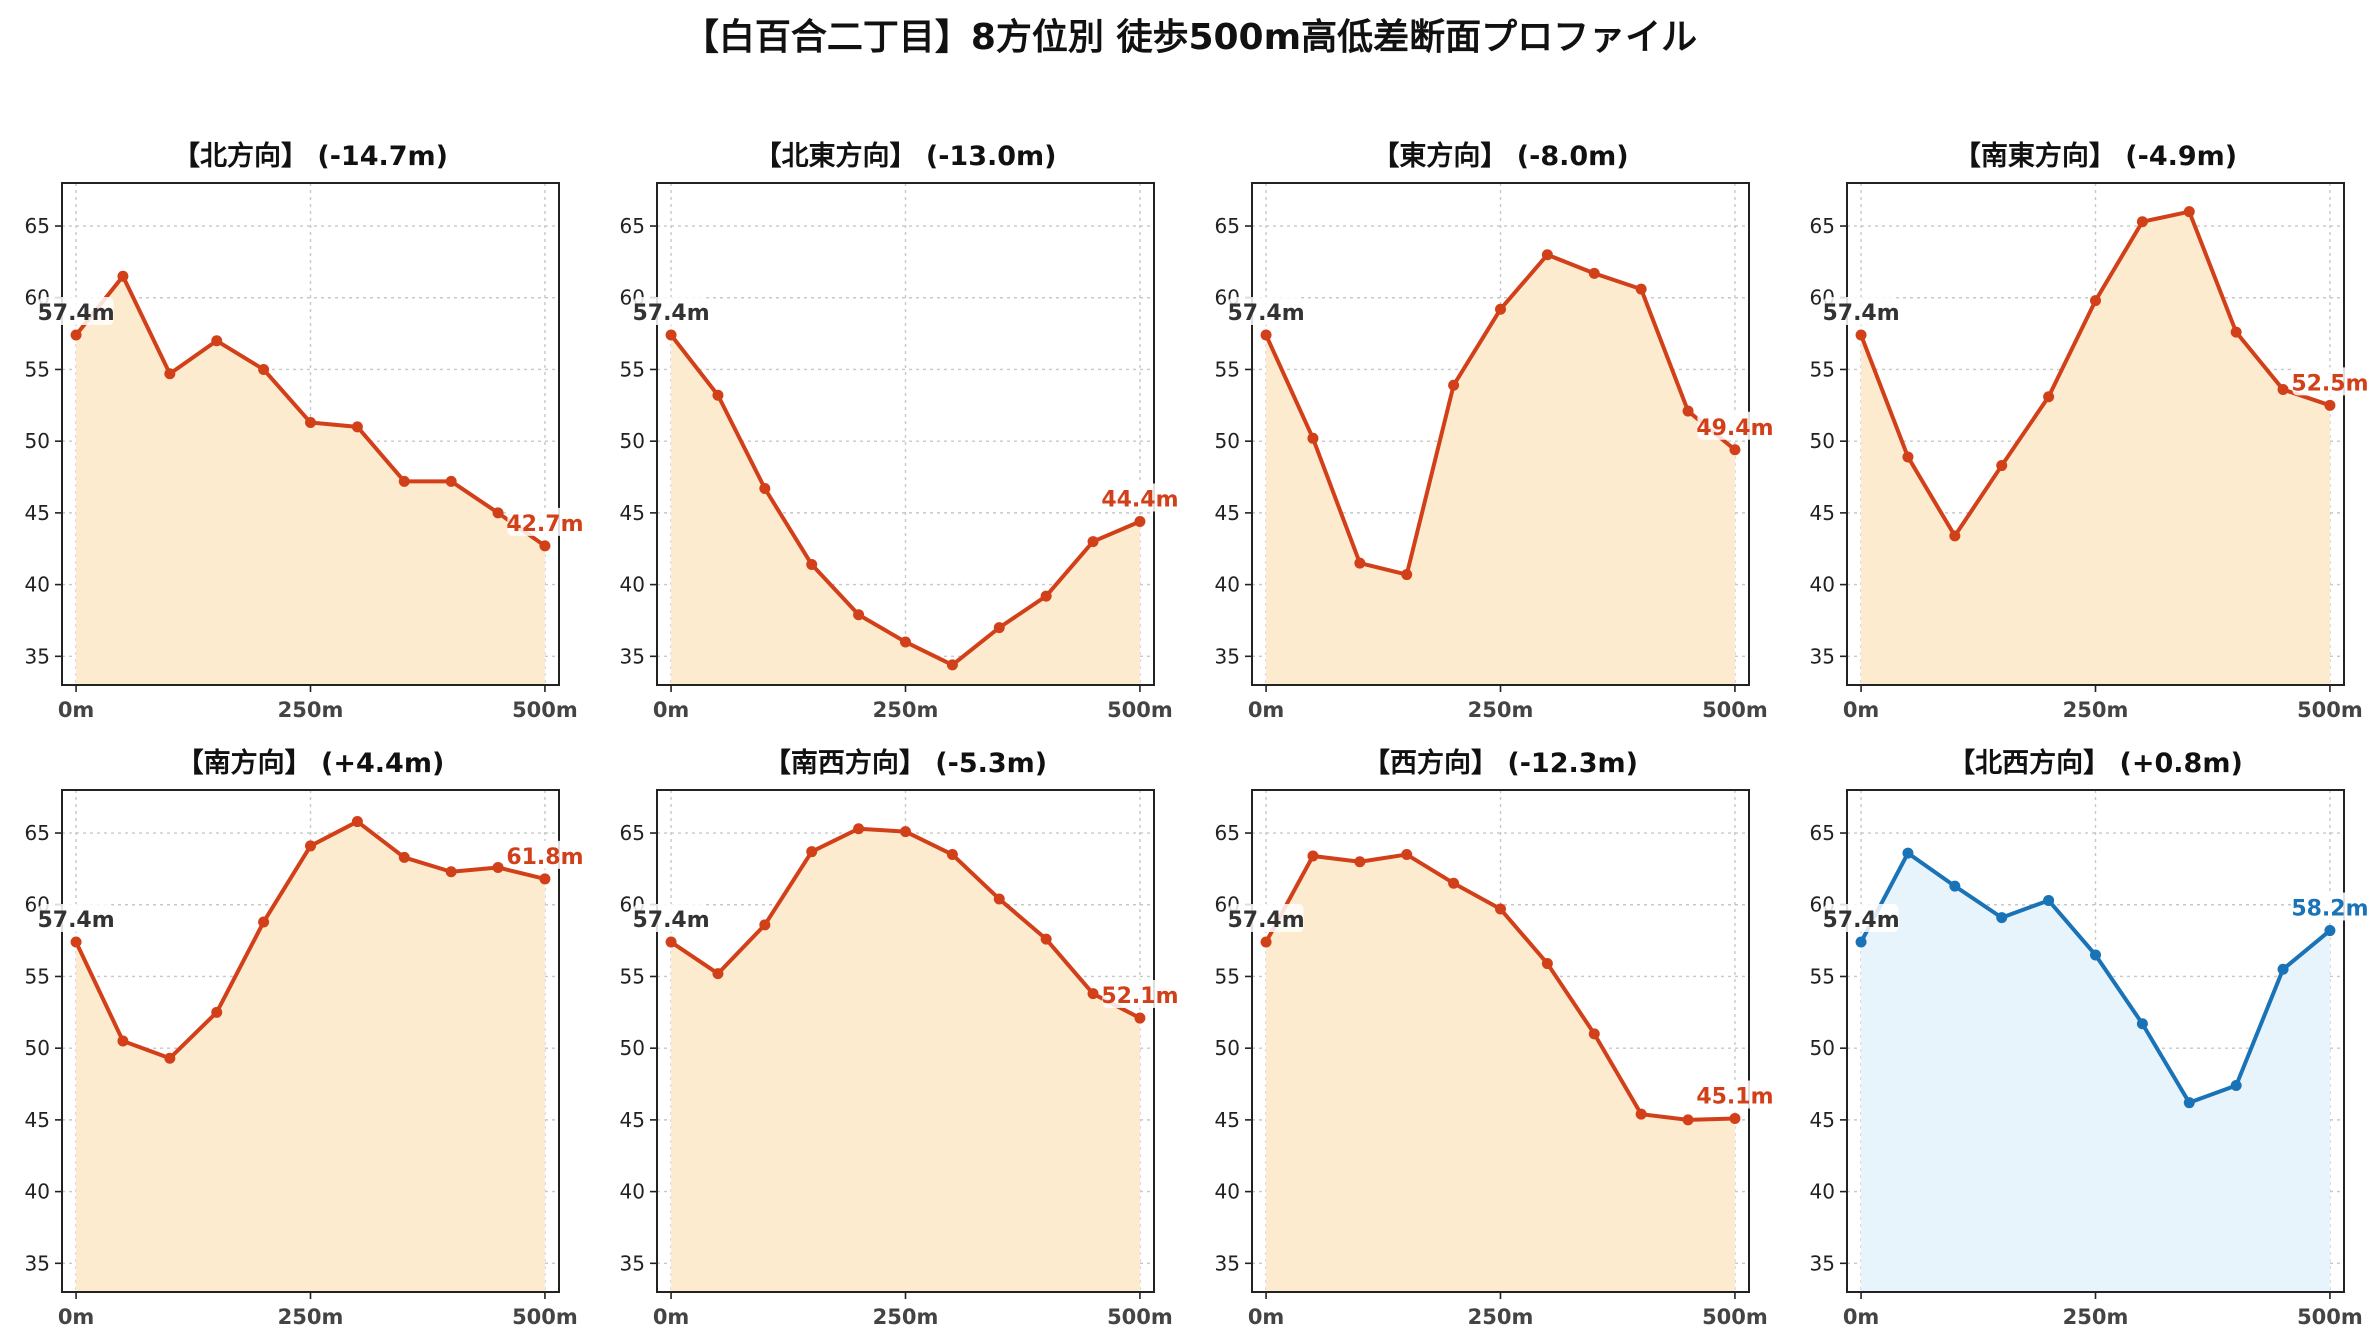  What do you see at coordinates (2095, 763) in the screenshot?
I see `subplot-title: 【北西方向】 (+0.8m)` at bounding box center [2095, 763].